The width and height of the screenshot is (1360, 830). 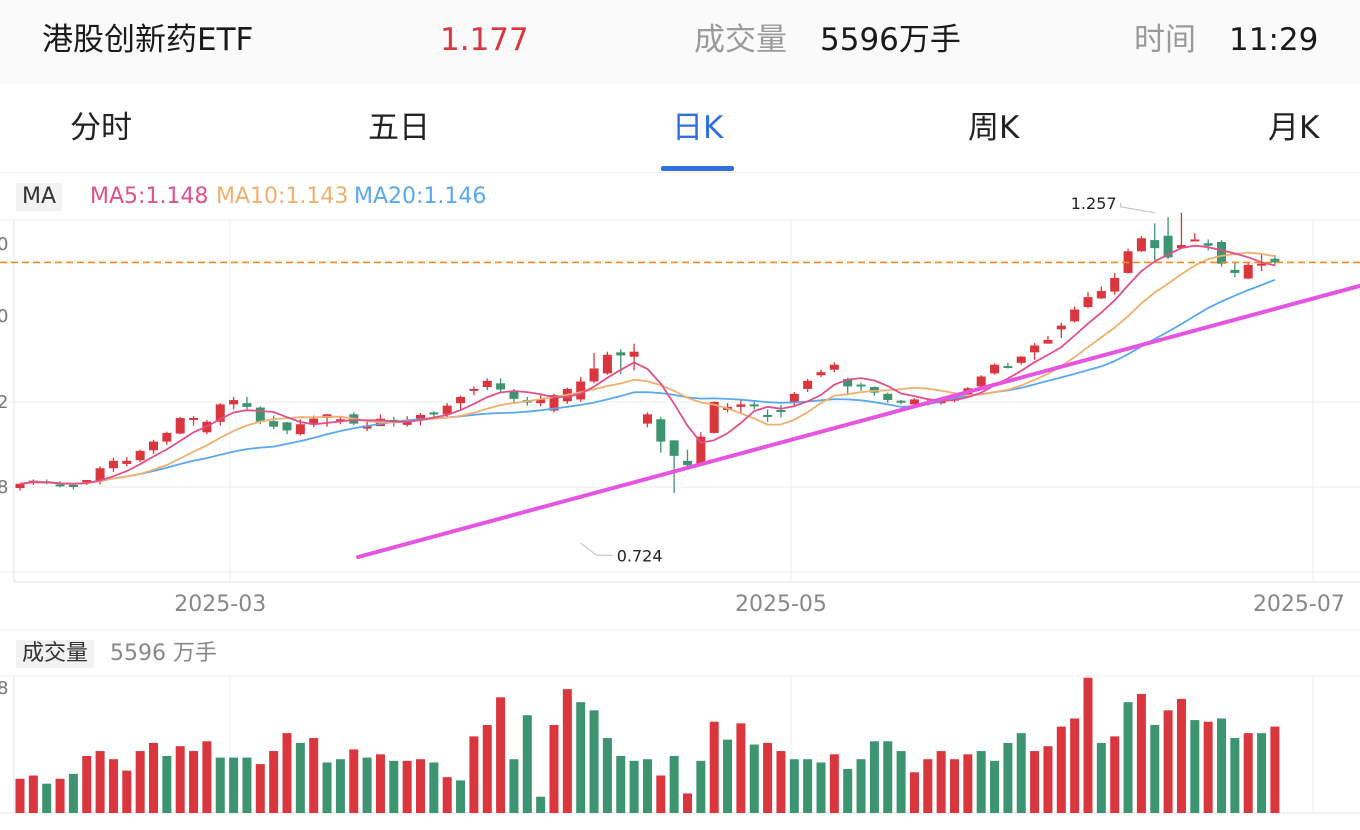 What do you see at coordinates (4, 466) in the screenshot?
I see `axis-edge-digits: 0 0 2 8 8` at bounding box center [4, 466].